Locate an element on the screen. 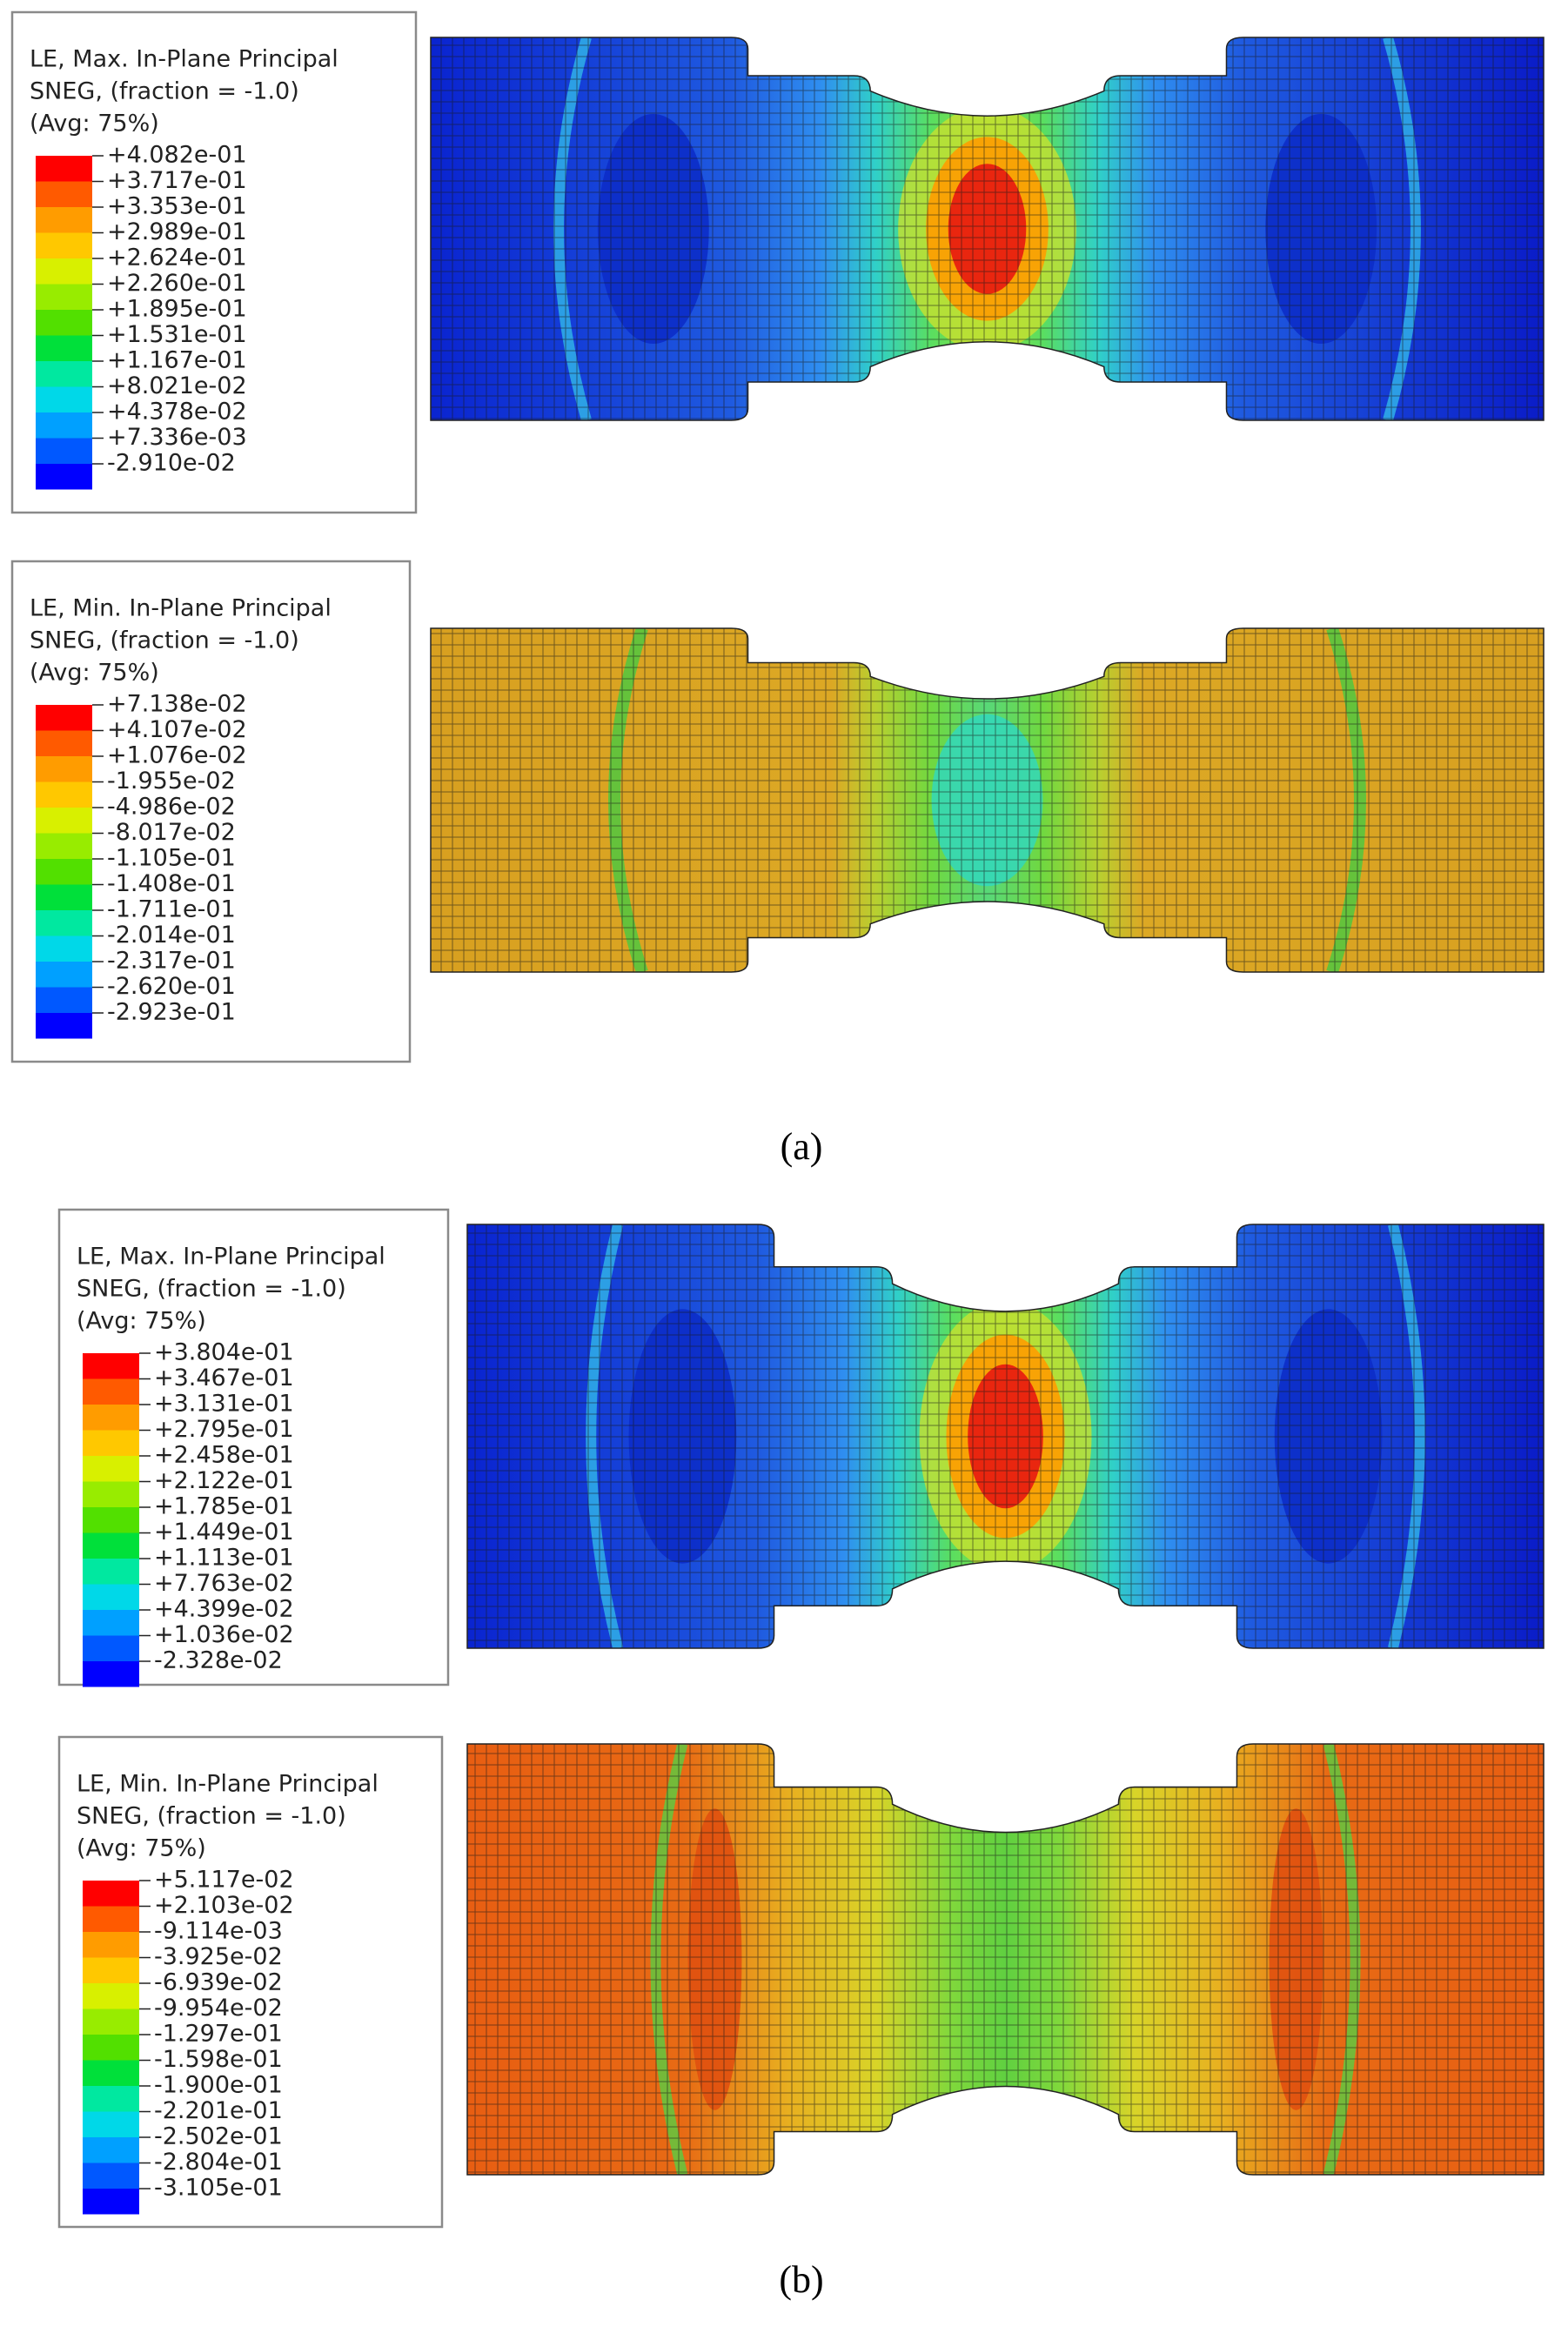  legend-label: -2.923e-01 is located at coordinates (171, 1013).